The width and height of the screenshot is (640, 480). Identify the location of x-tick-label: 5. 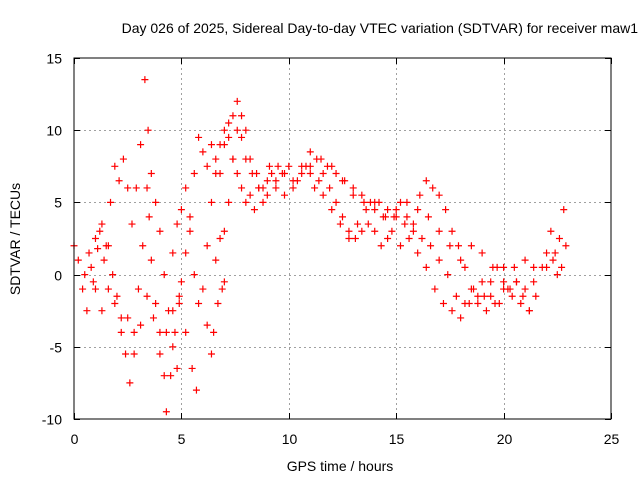
(182, 439).